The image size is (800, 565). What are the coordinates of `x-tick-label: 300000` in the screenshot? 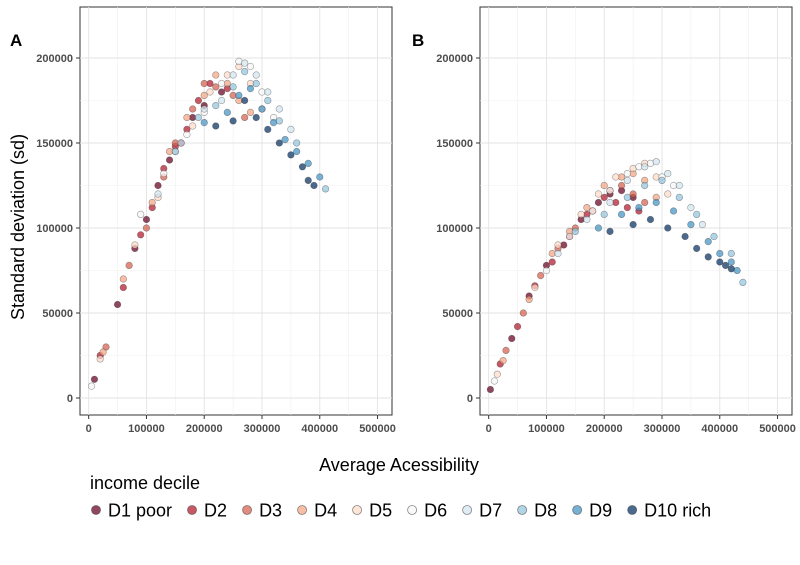 It's located at (262, 429).